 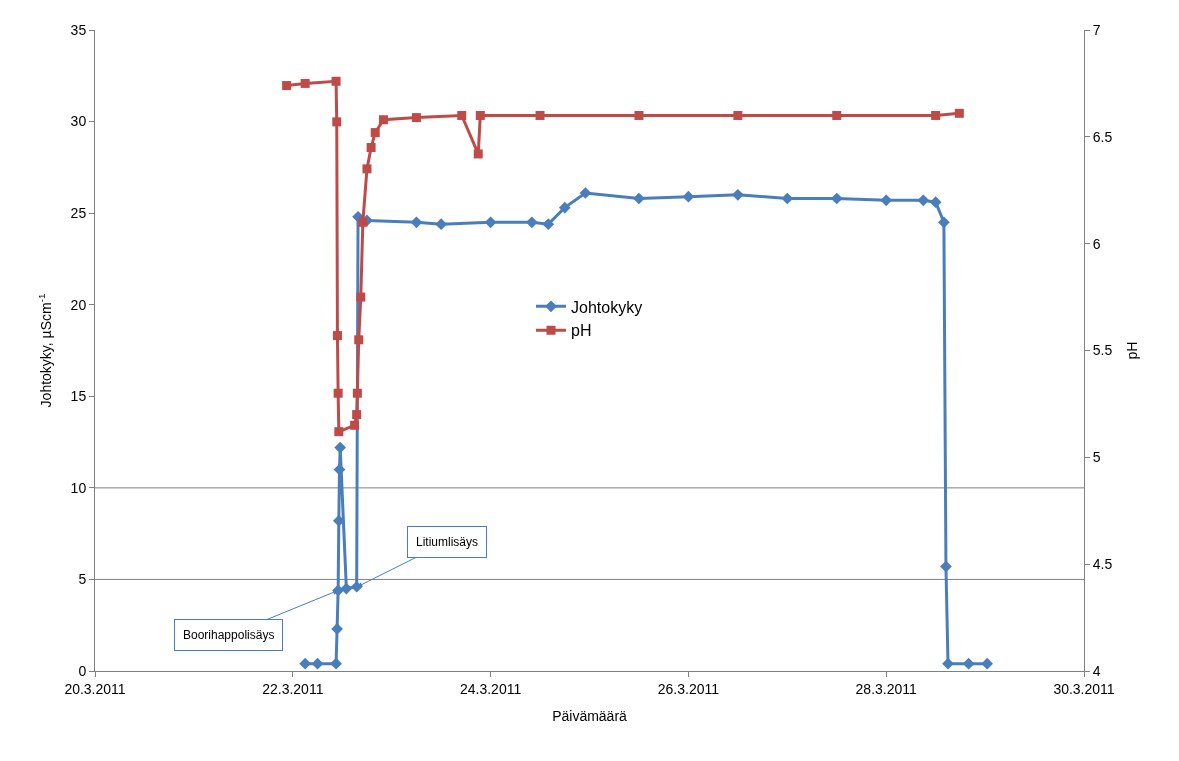 I want to click on annotation: Litiumlisäys, so click(x=447, y=542).